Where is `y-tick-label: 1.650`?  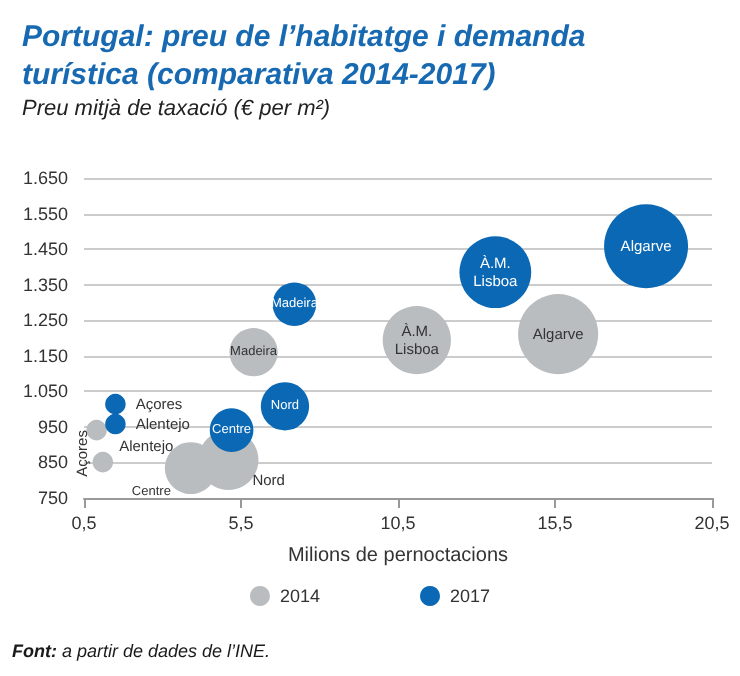 y-tick-label: 1.650 is located at coordinates (45, 178).